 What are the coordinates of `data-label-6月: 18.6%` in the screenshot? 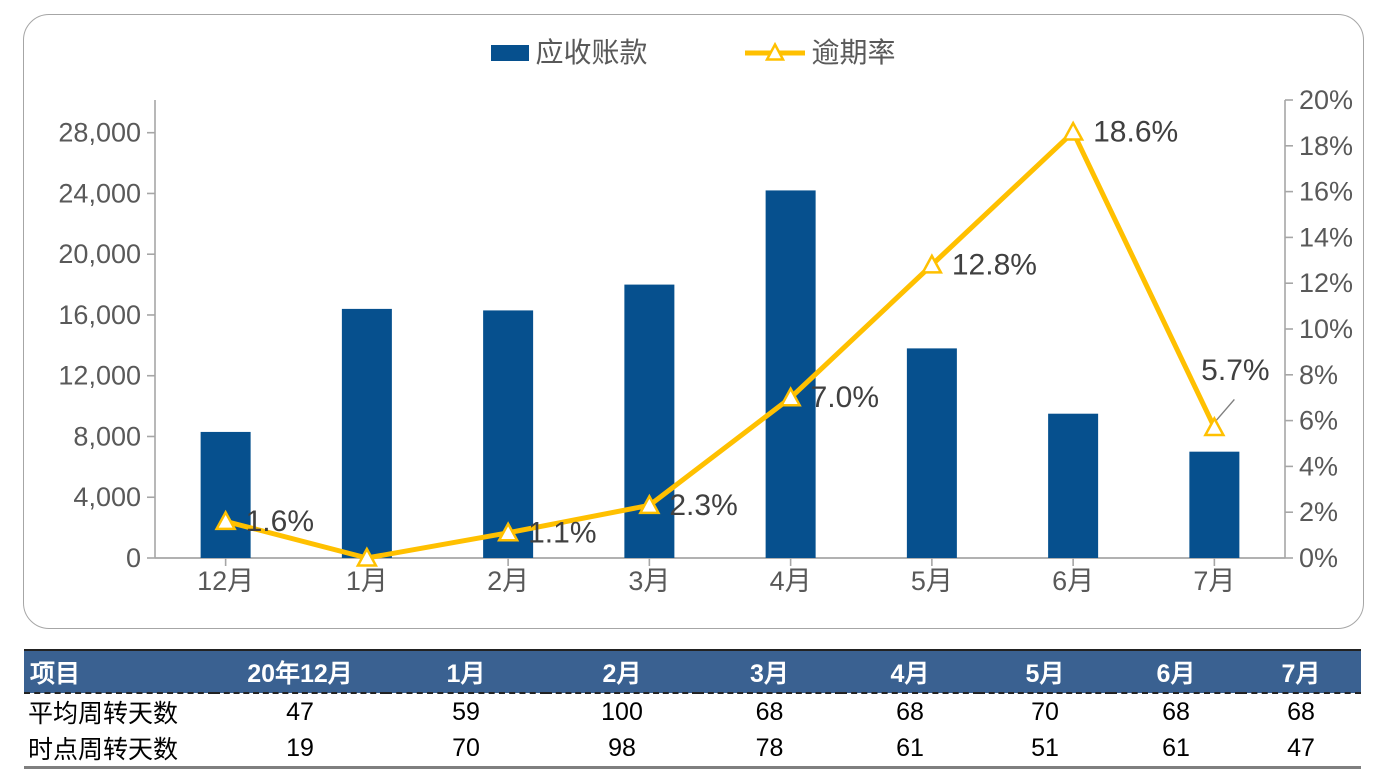 It's located at (1135, 132).